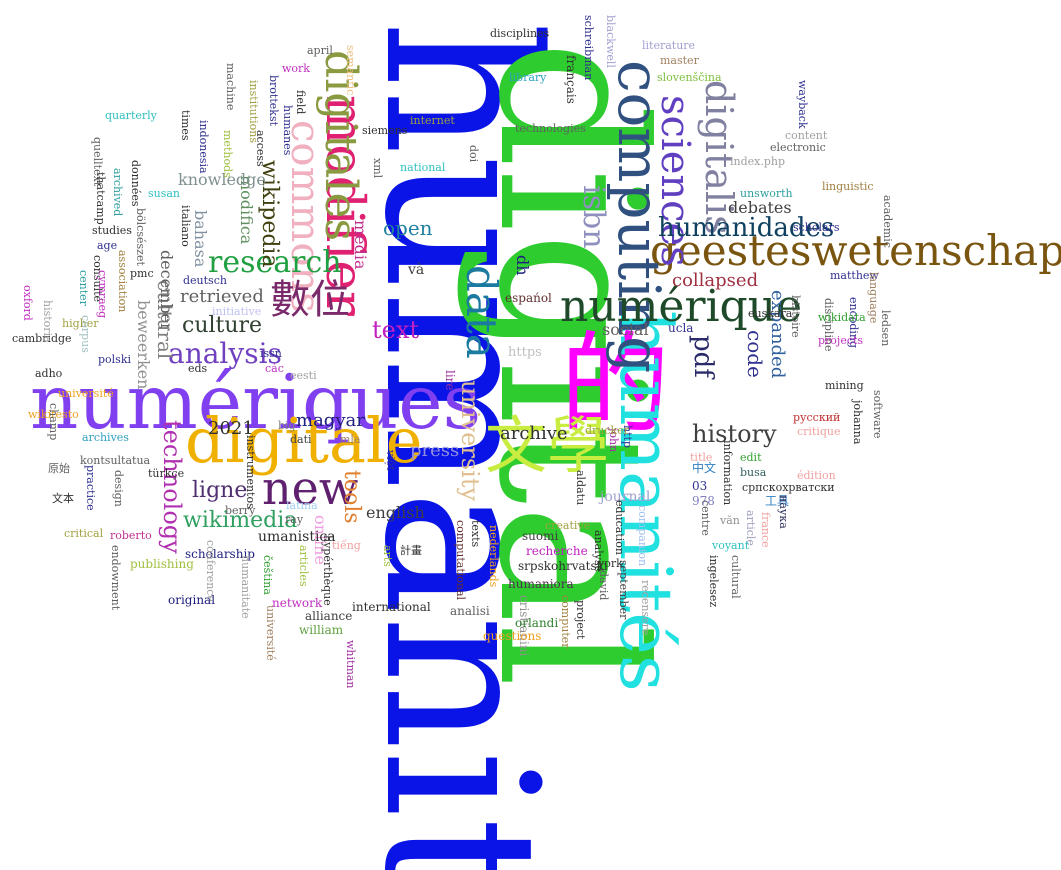  I want to click on word: lire, so click(450, 380).